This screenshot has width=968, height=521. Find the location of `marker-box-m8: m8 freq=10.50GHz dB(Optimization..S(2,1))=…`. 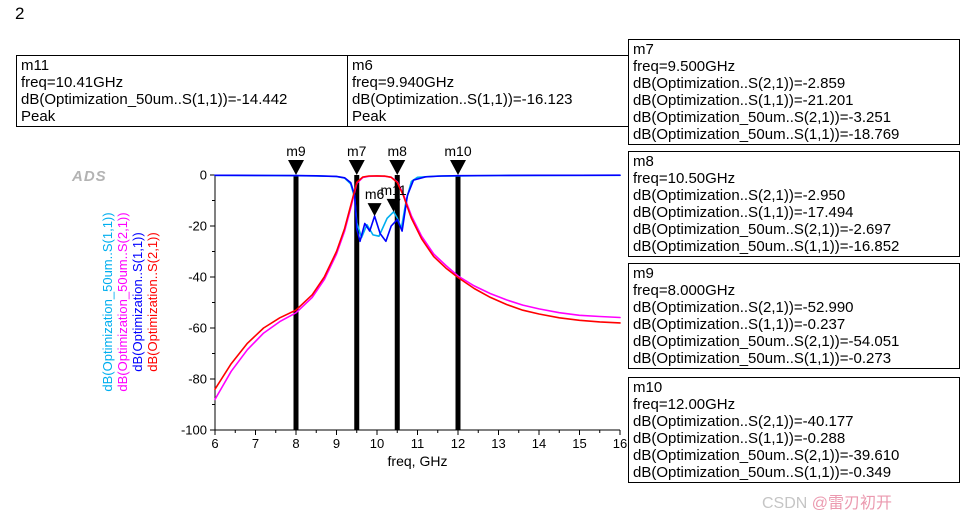

marker-box-m8: m8 freq=10.50GHz dB(Optimization..S(2,1))=… is located at coordinates (794, 204).